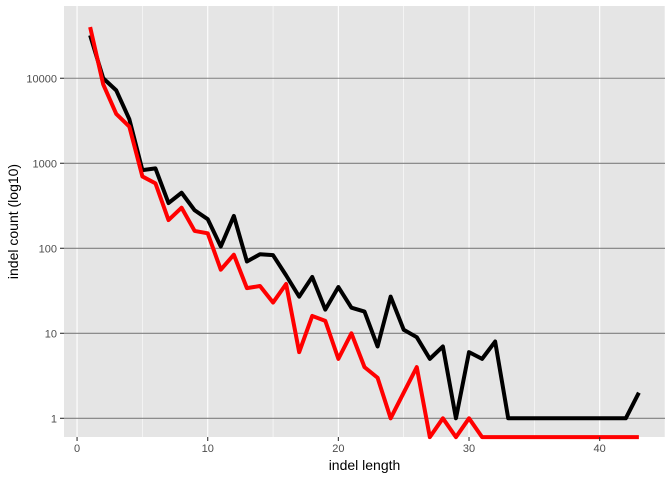  I want to click on y-tick-label: 10000, so click(41, 79).